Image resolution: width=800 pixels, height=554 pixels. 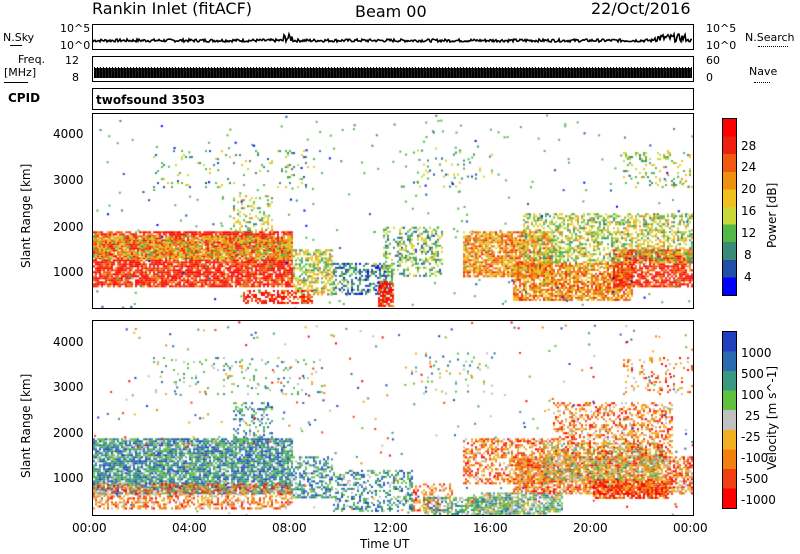 What do you see at coordinates (385, 544) in the screenshot?
I see `xlabel: Time UT` at bounding box center [385, 544].